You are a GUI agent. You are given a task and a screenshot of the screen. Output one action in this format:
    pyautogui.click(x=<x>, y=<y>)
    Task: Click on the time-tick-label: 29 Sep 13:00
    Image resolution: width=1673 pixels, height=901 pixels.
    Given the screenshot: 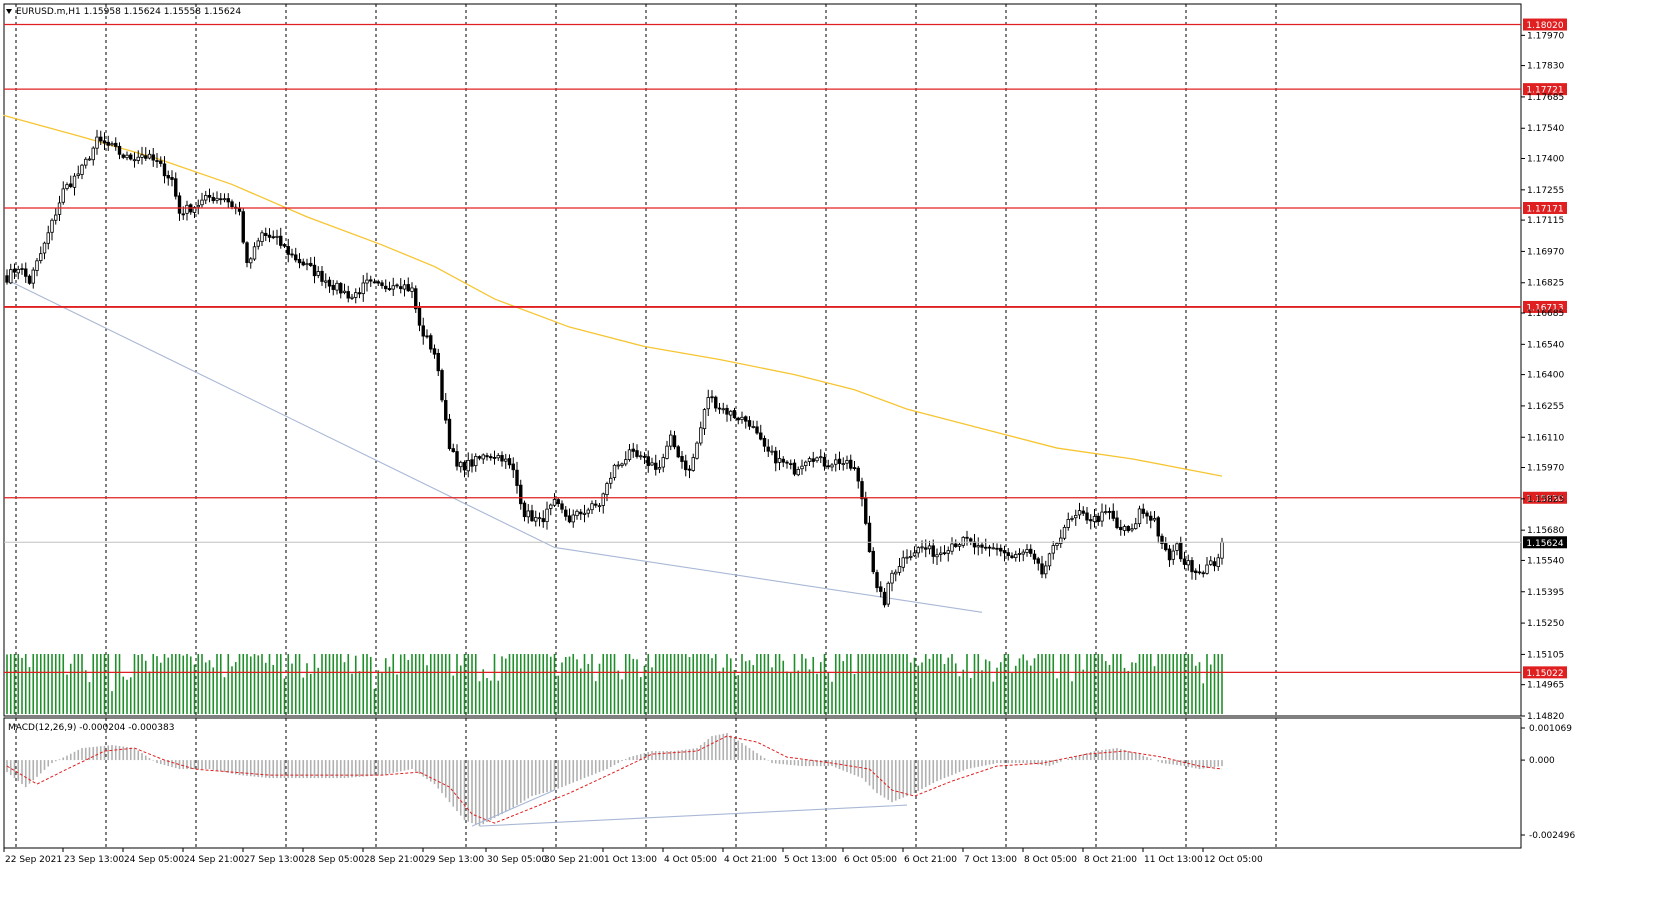 What is the action you would take?
    pyautogui.click(x=454, y=860)
    